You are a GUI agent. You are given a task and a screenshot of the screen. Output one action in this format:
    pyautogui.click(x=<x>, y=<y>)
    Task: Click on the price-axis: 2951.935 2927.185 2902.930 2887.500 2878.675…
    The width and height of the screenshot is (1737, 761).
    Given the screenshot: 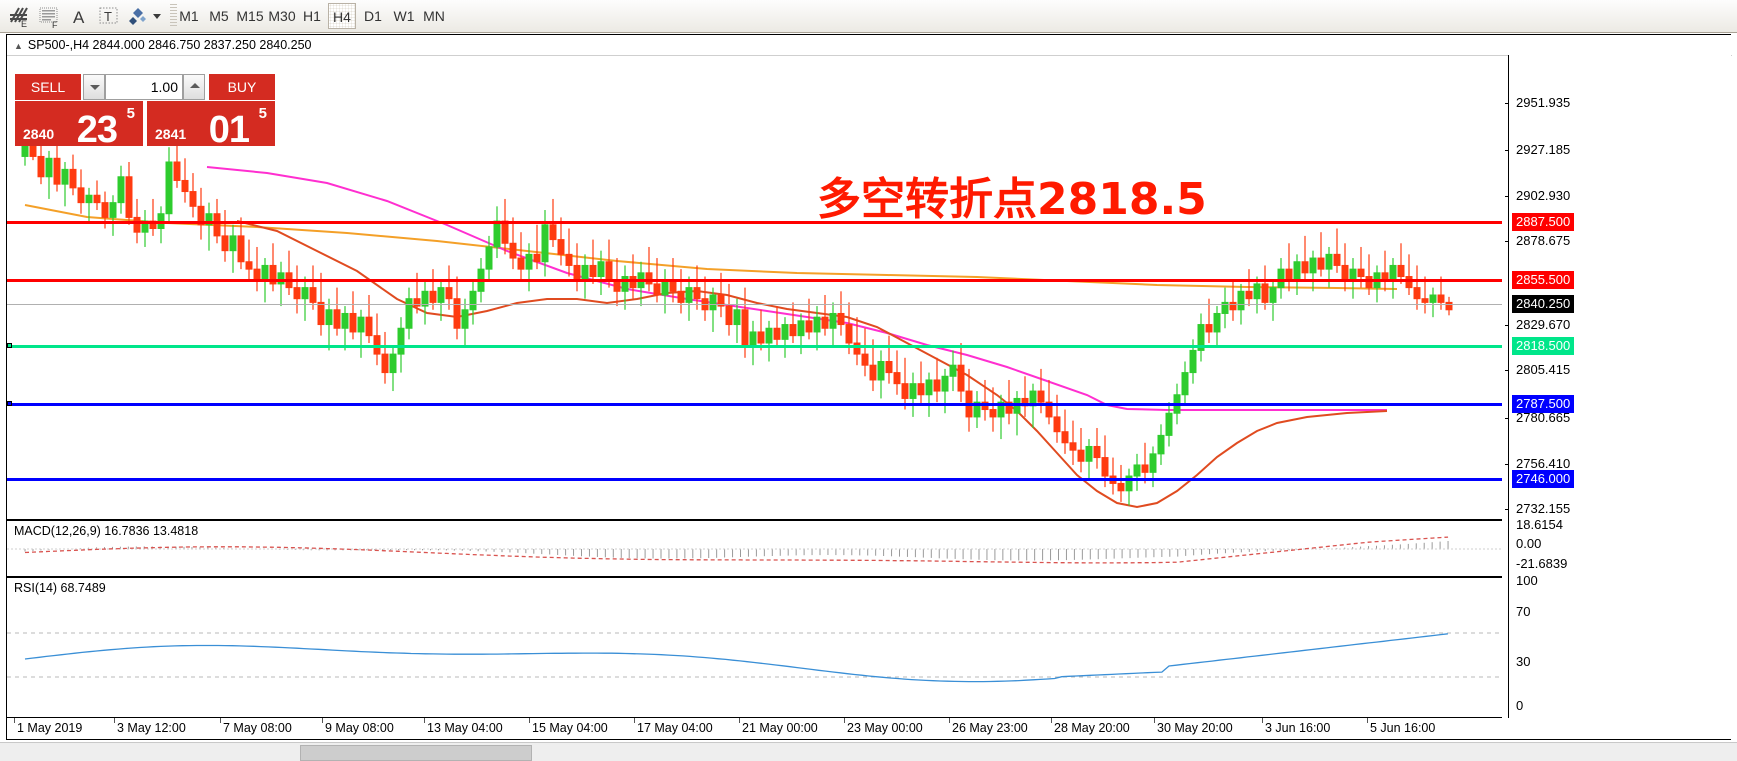 What is the action you would take?
    pyautogui.click(x=1618, y=386)
    